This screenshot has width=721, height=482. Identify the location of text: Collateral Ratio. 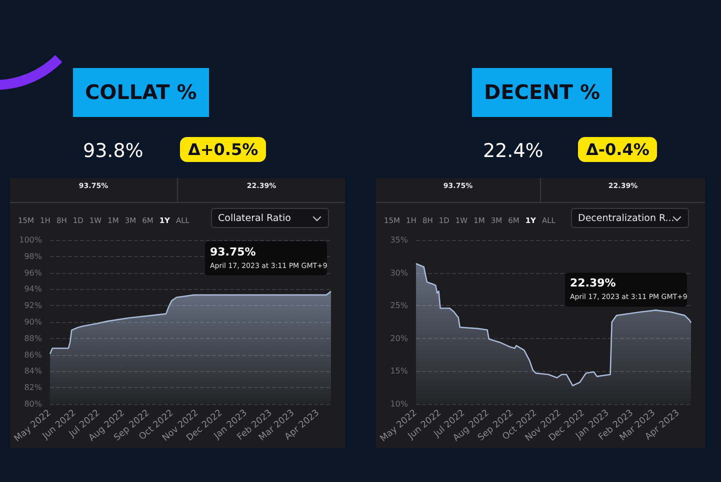
(270, 218).